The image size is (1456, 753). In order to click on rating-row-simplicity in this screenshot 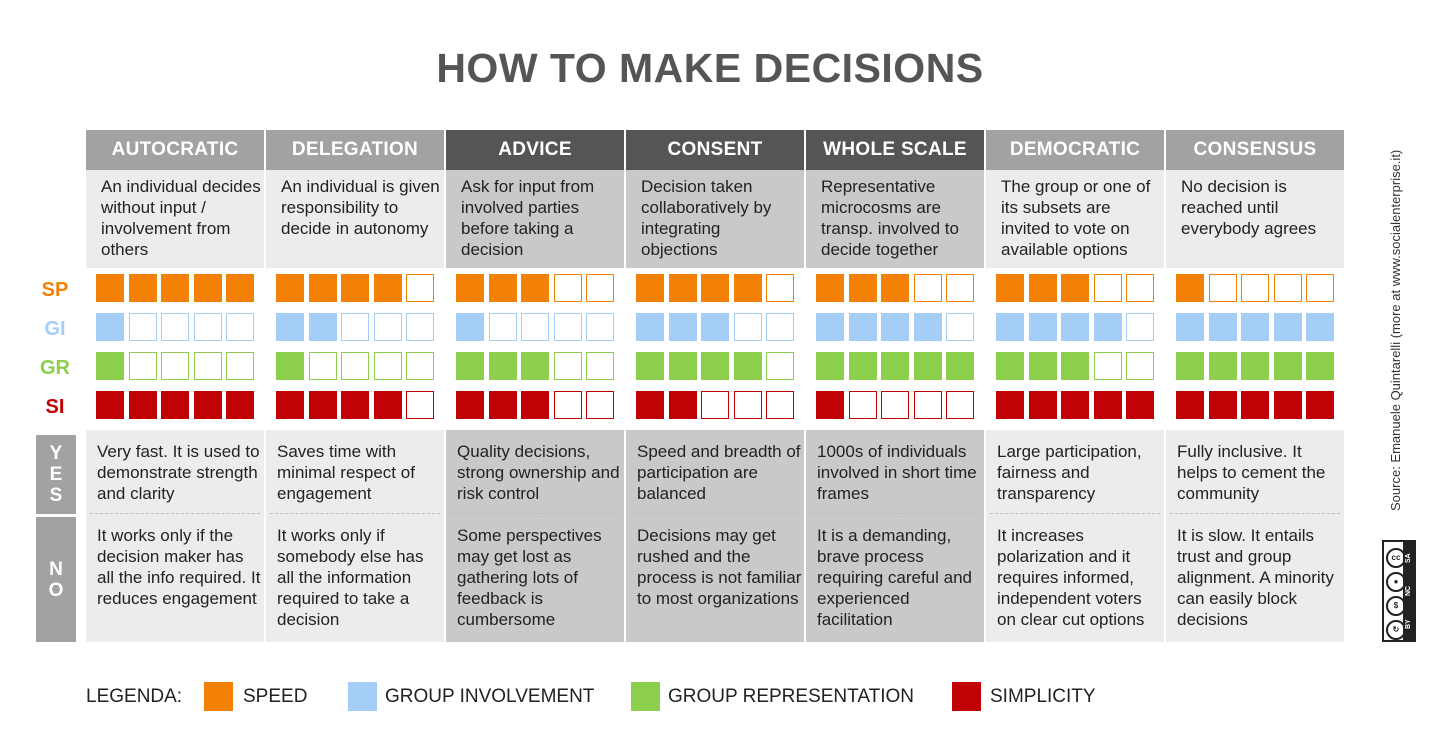, I will do `click(178, 405)`.